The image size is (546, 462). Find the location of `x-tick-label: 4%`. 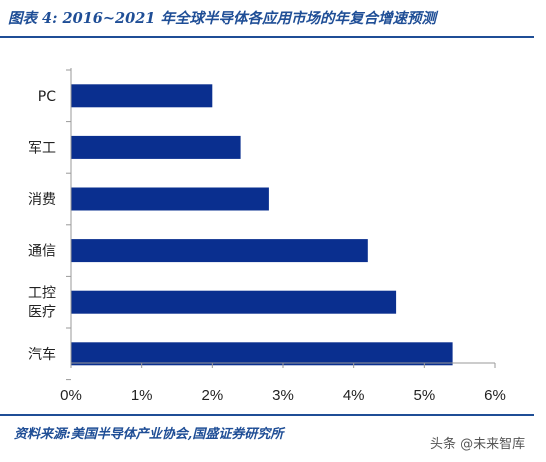

x-tick-label: 4% is located at coordinates (354, 395).